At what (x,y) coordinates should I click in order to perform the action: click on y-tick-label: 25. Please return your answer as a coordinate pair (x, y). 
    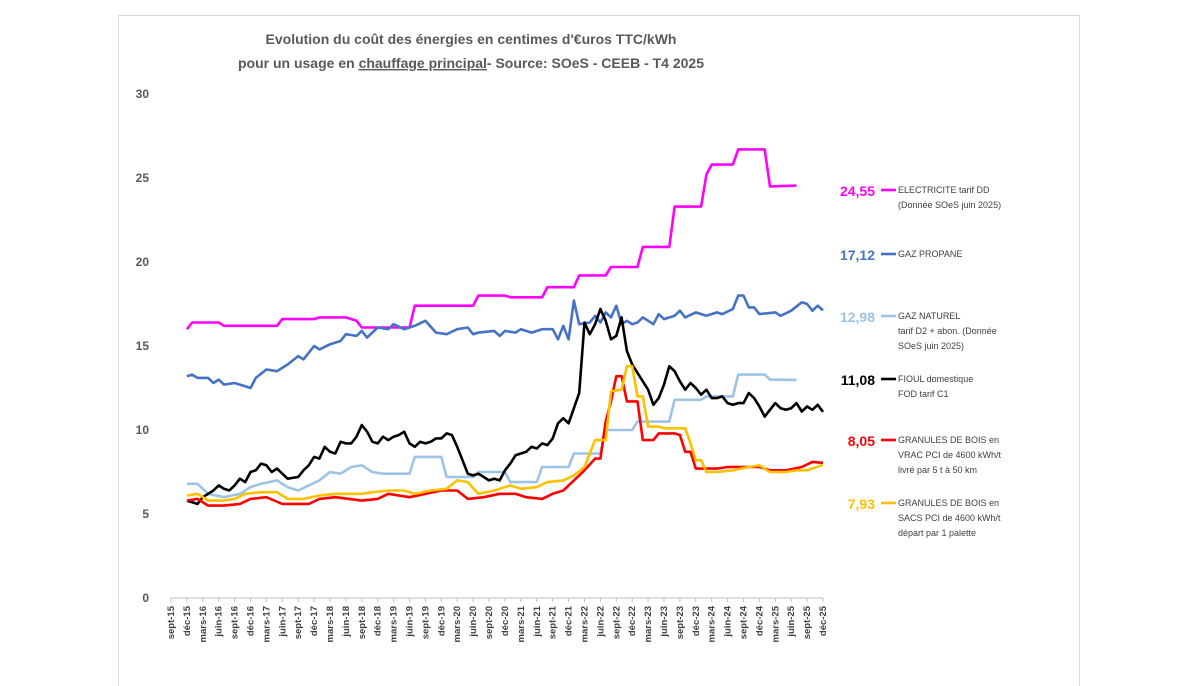
    Looking at the image, I should click on (143, 178).